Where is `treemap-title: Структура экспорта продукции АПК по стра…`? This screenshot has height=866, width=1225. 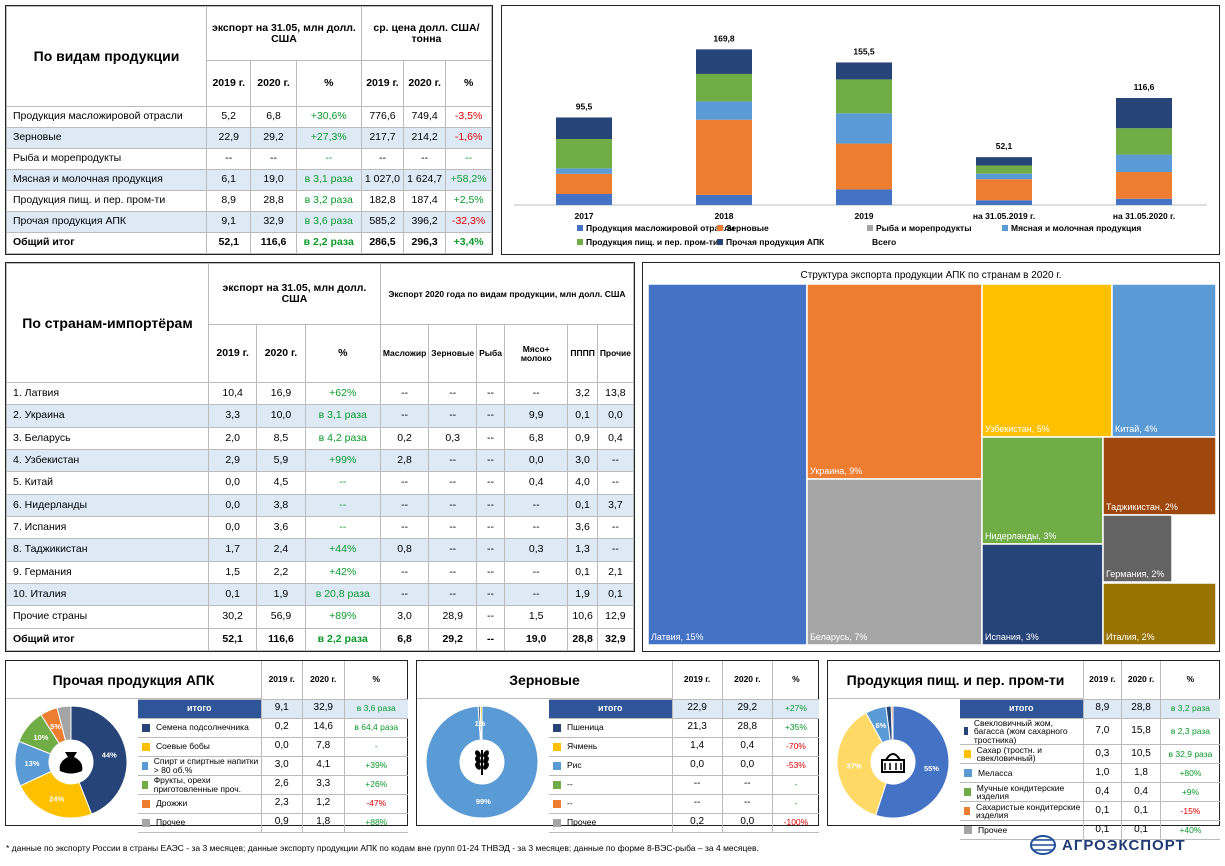
treemap-title: Структура экспорта продукции АПК по стра… is located at coordinates (930, 275).